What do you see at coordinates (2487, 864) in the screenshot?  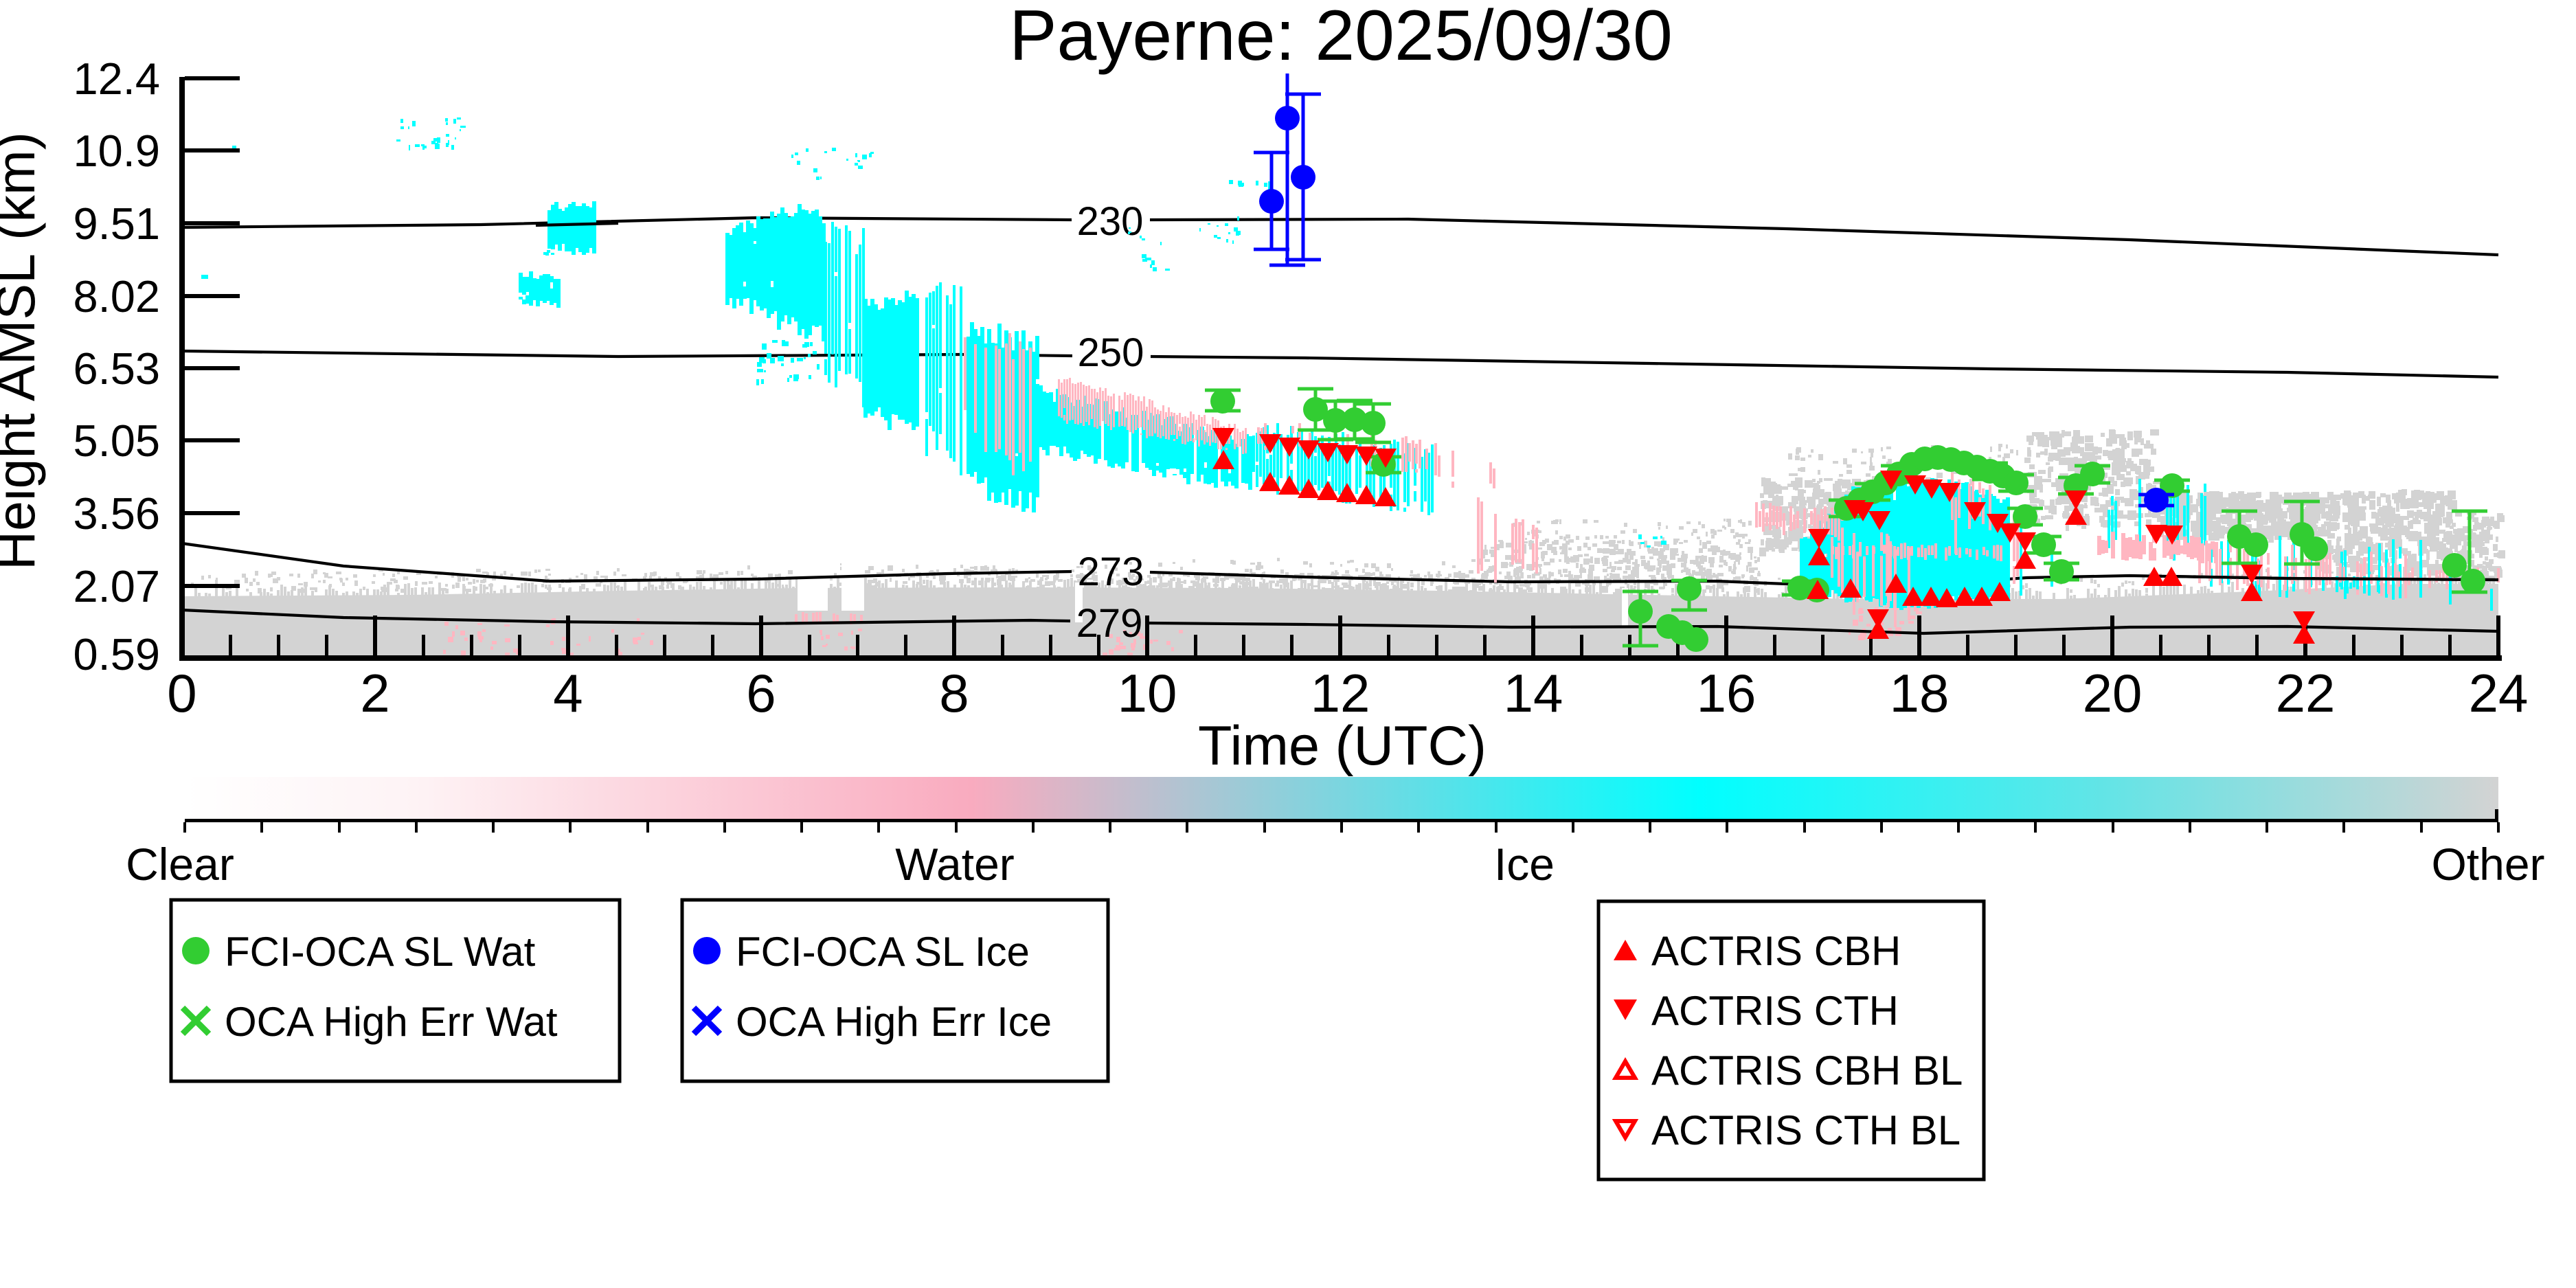 I see `svg-text: Other` at bounding box center [2487, 864].